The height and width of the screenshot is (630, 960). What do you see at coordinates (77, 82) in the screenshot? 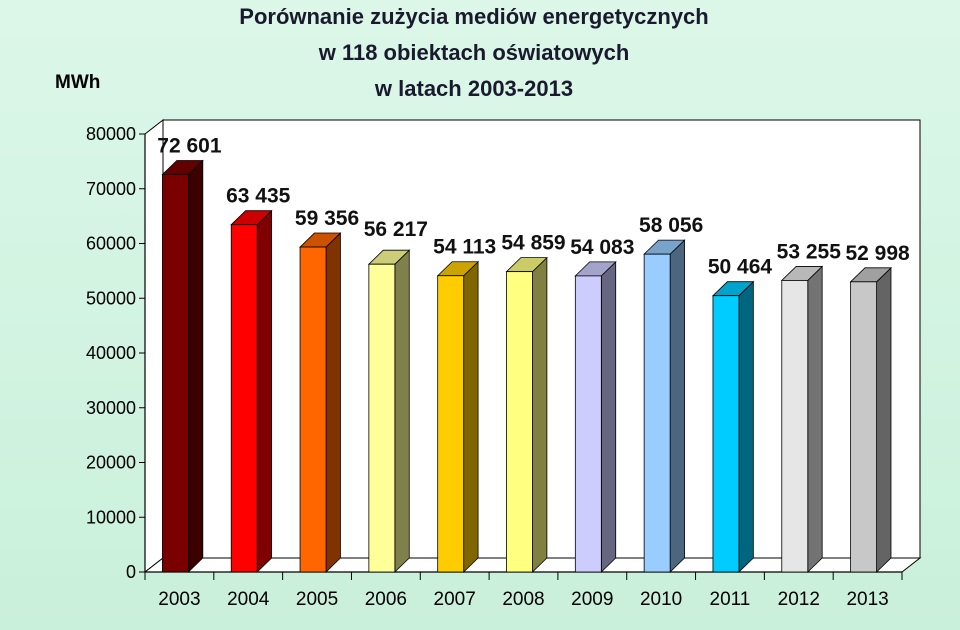
I see `y-axis-label: MWh` at bounding box center [77, 82].